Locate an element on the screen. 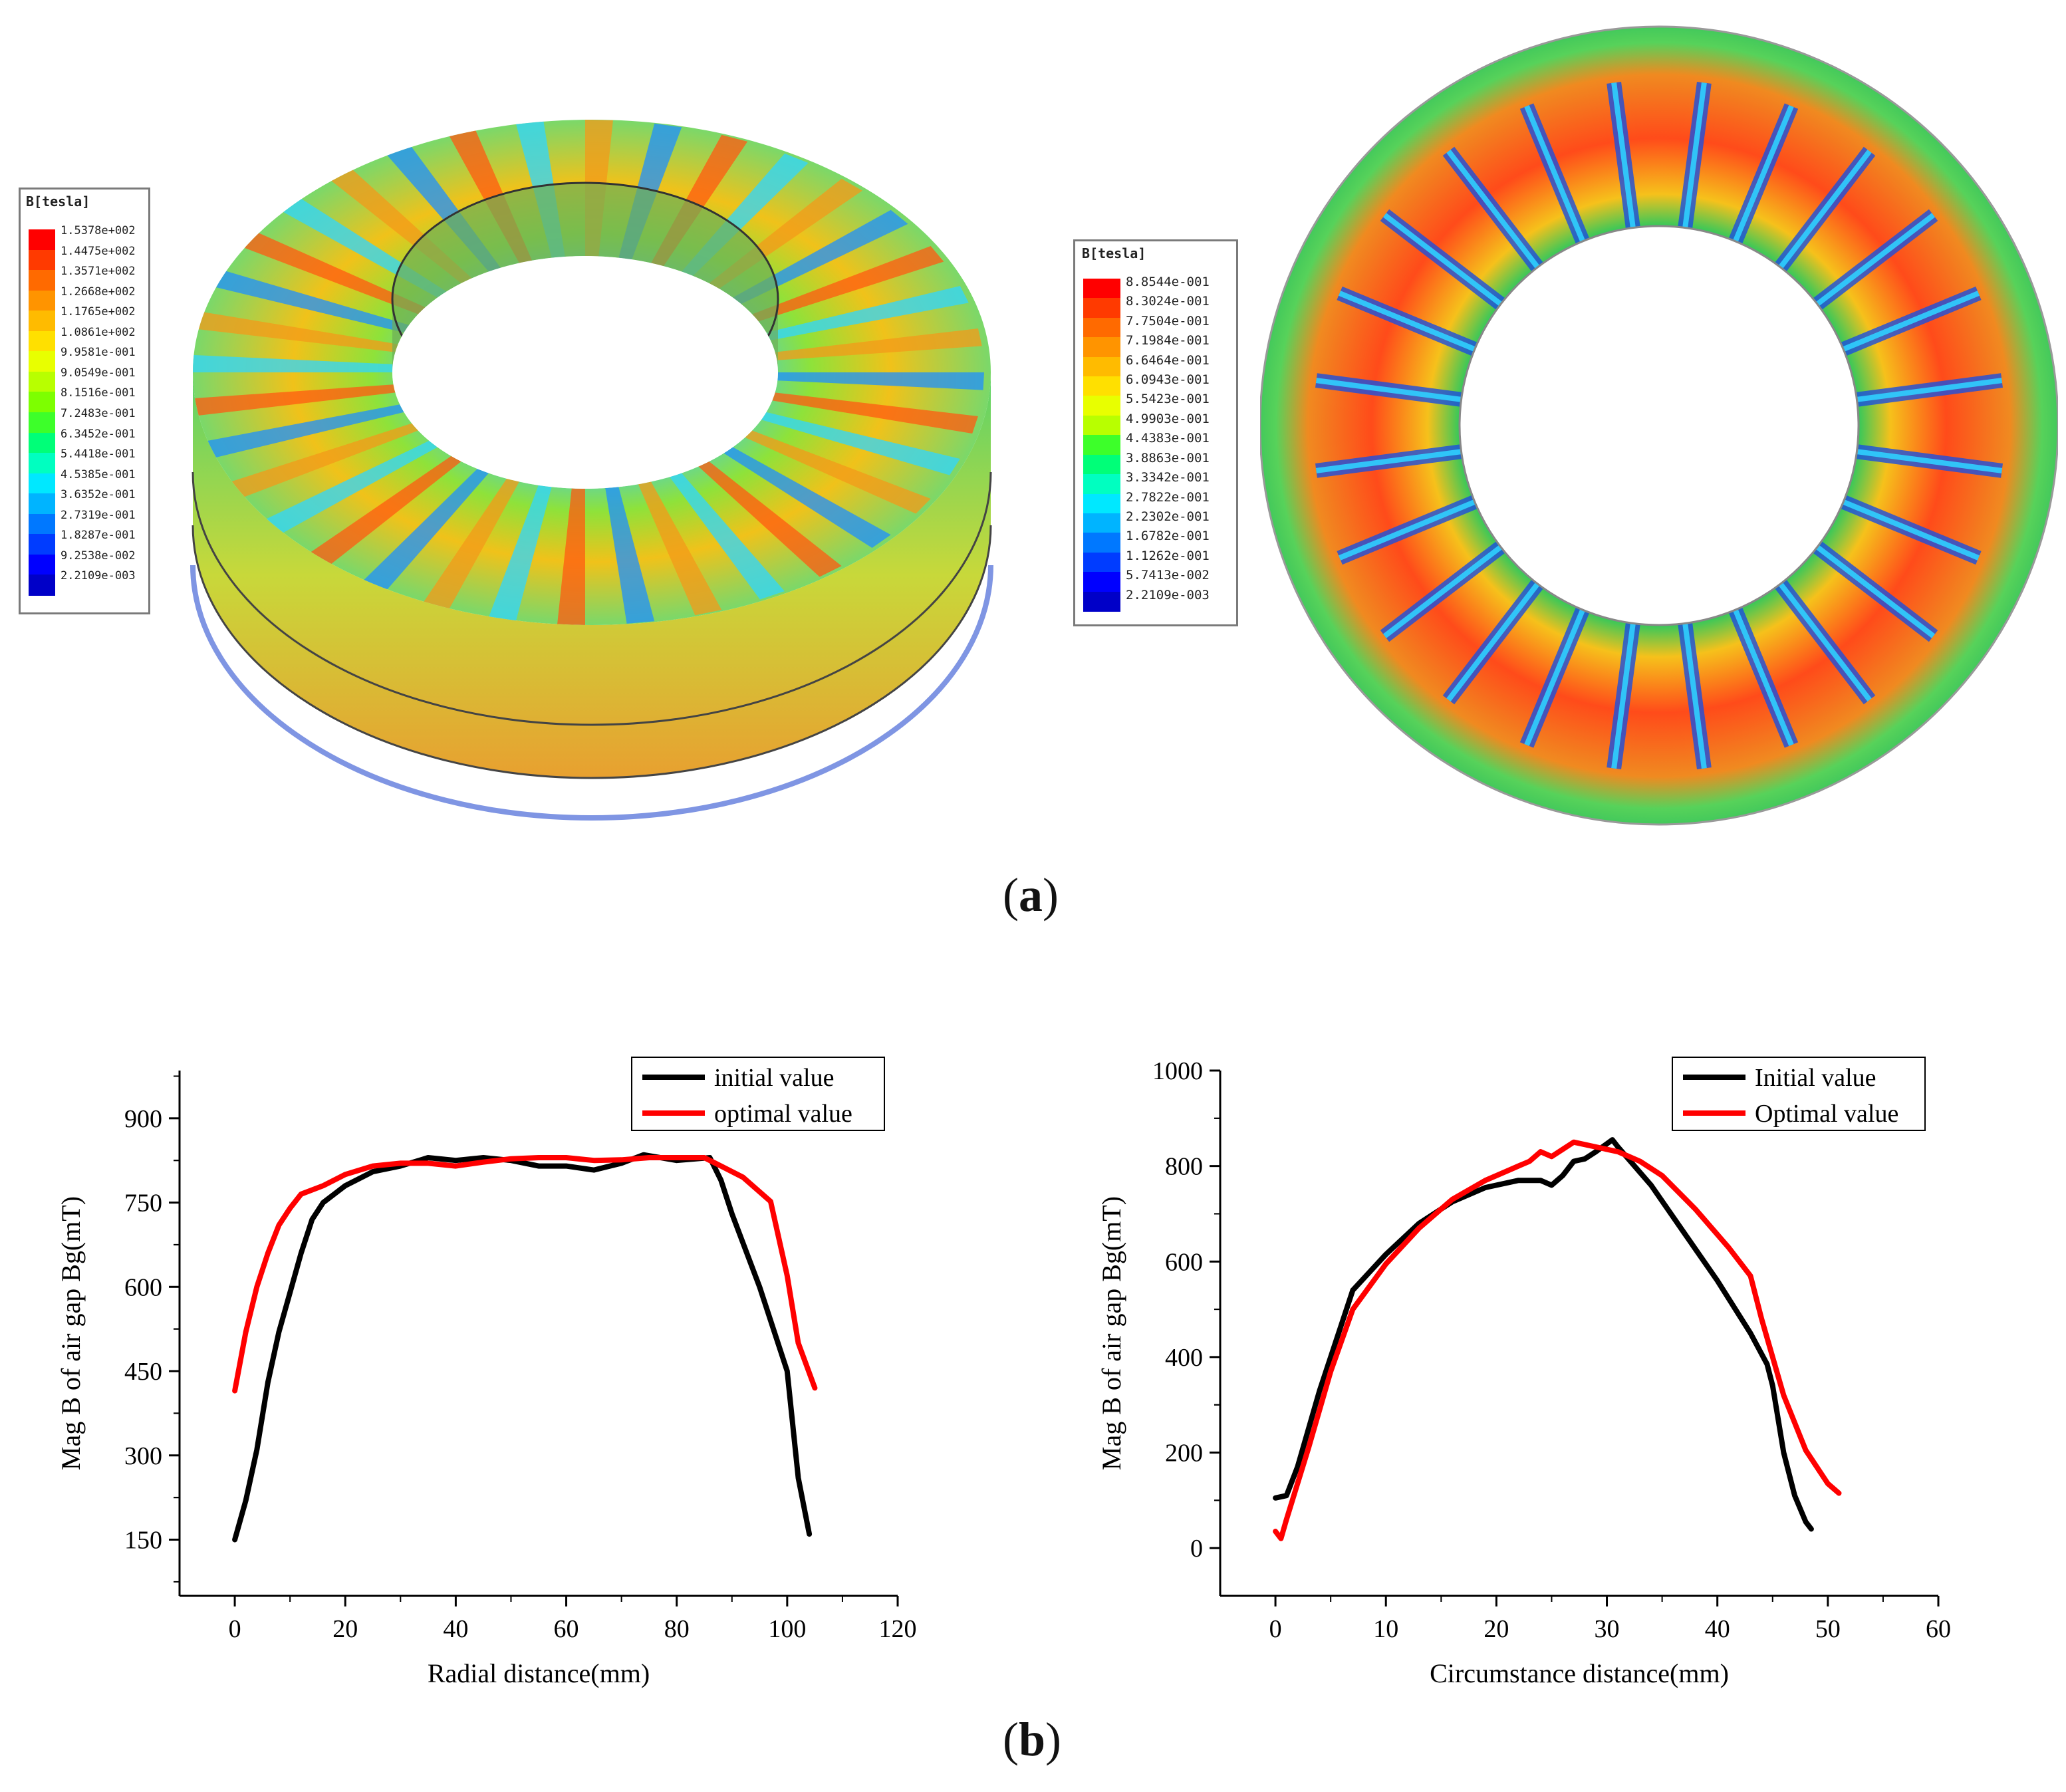 The image size is (2066, 1792). legend-value: 6.0943e-001 is located at coordinates (1168, 380).